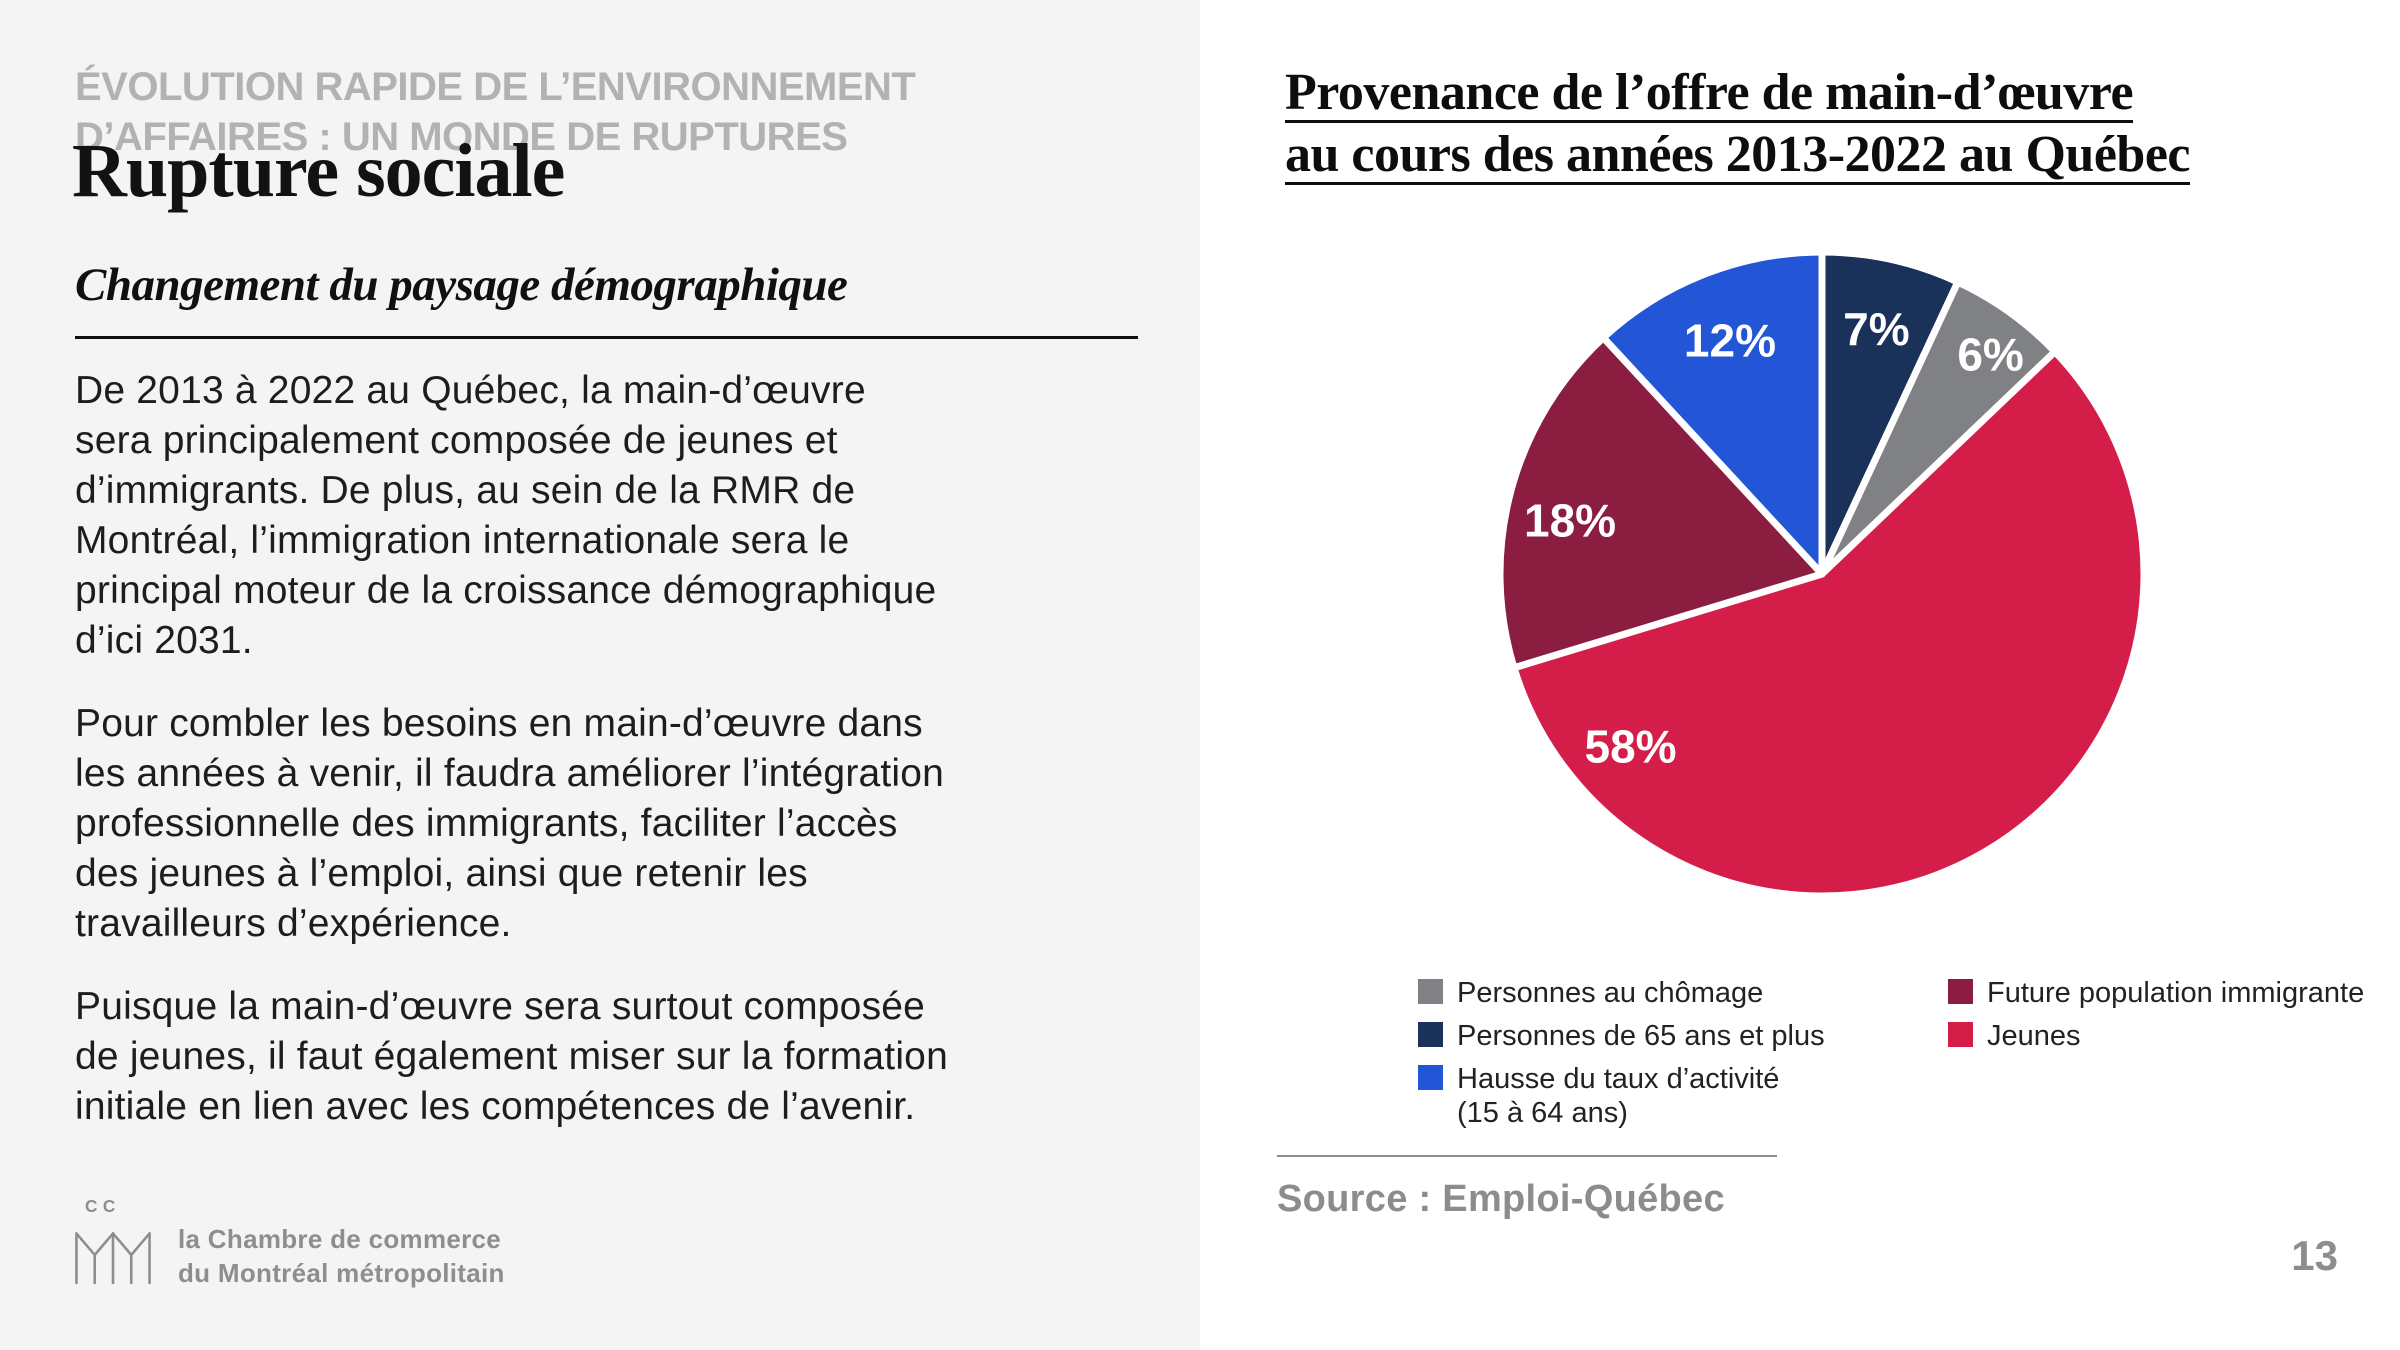 The image size is (2400, 1350). Describe the element at coordinates (1527, 1156) in the screenshot. I see `source-divider` at that location.